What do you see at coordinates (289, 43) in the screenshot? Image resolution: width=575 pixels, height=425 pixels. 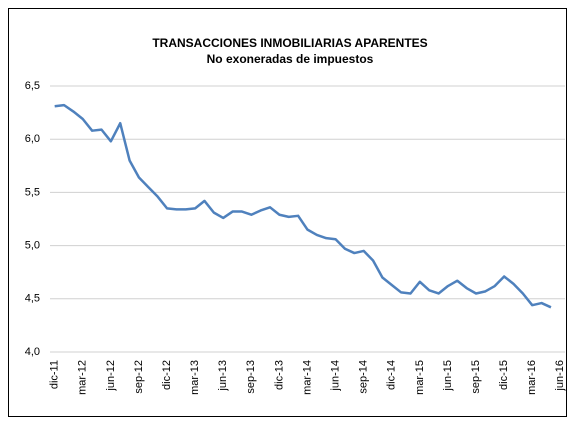 I see `chart-title: TRANSACCIONES INMOBILIARIAS APARENTES` at bounding box center [289, 43].